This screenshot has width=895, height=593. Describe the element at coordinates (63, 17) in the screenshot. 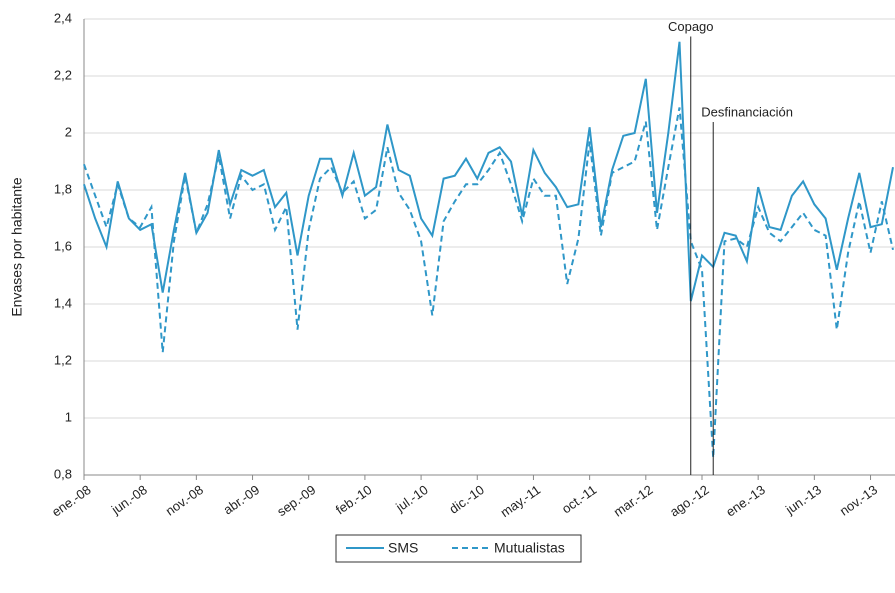

I see `y-tick-label: 2,4` at that location.